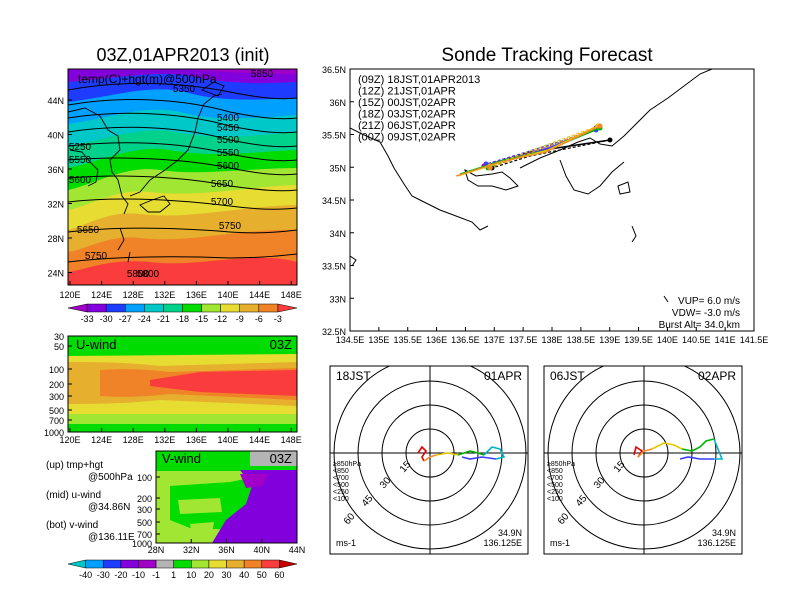 The image size is (792, 612). Describe the element at coordinates (547, 55) in the screenshot. I see `right-title: Sonde Tracking Forecast` at that location.